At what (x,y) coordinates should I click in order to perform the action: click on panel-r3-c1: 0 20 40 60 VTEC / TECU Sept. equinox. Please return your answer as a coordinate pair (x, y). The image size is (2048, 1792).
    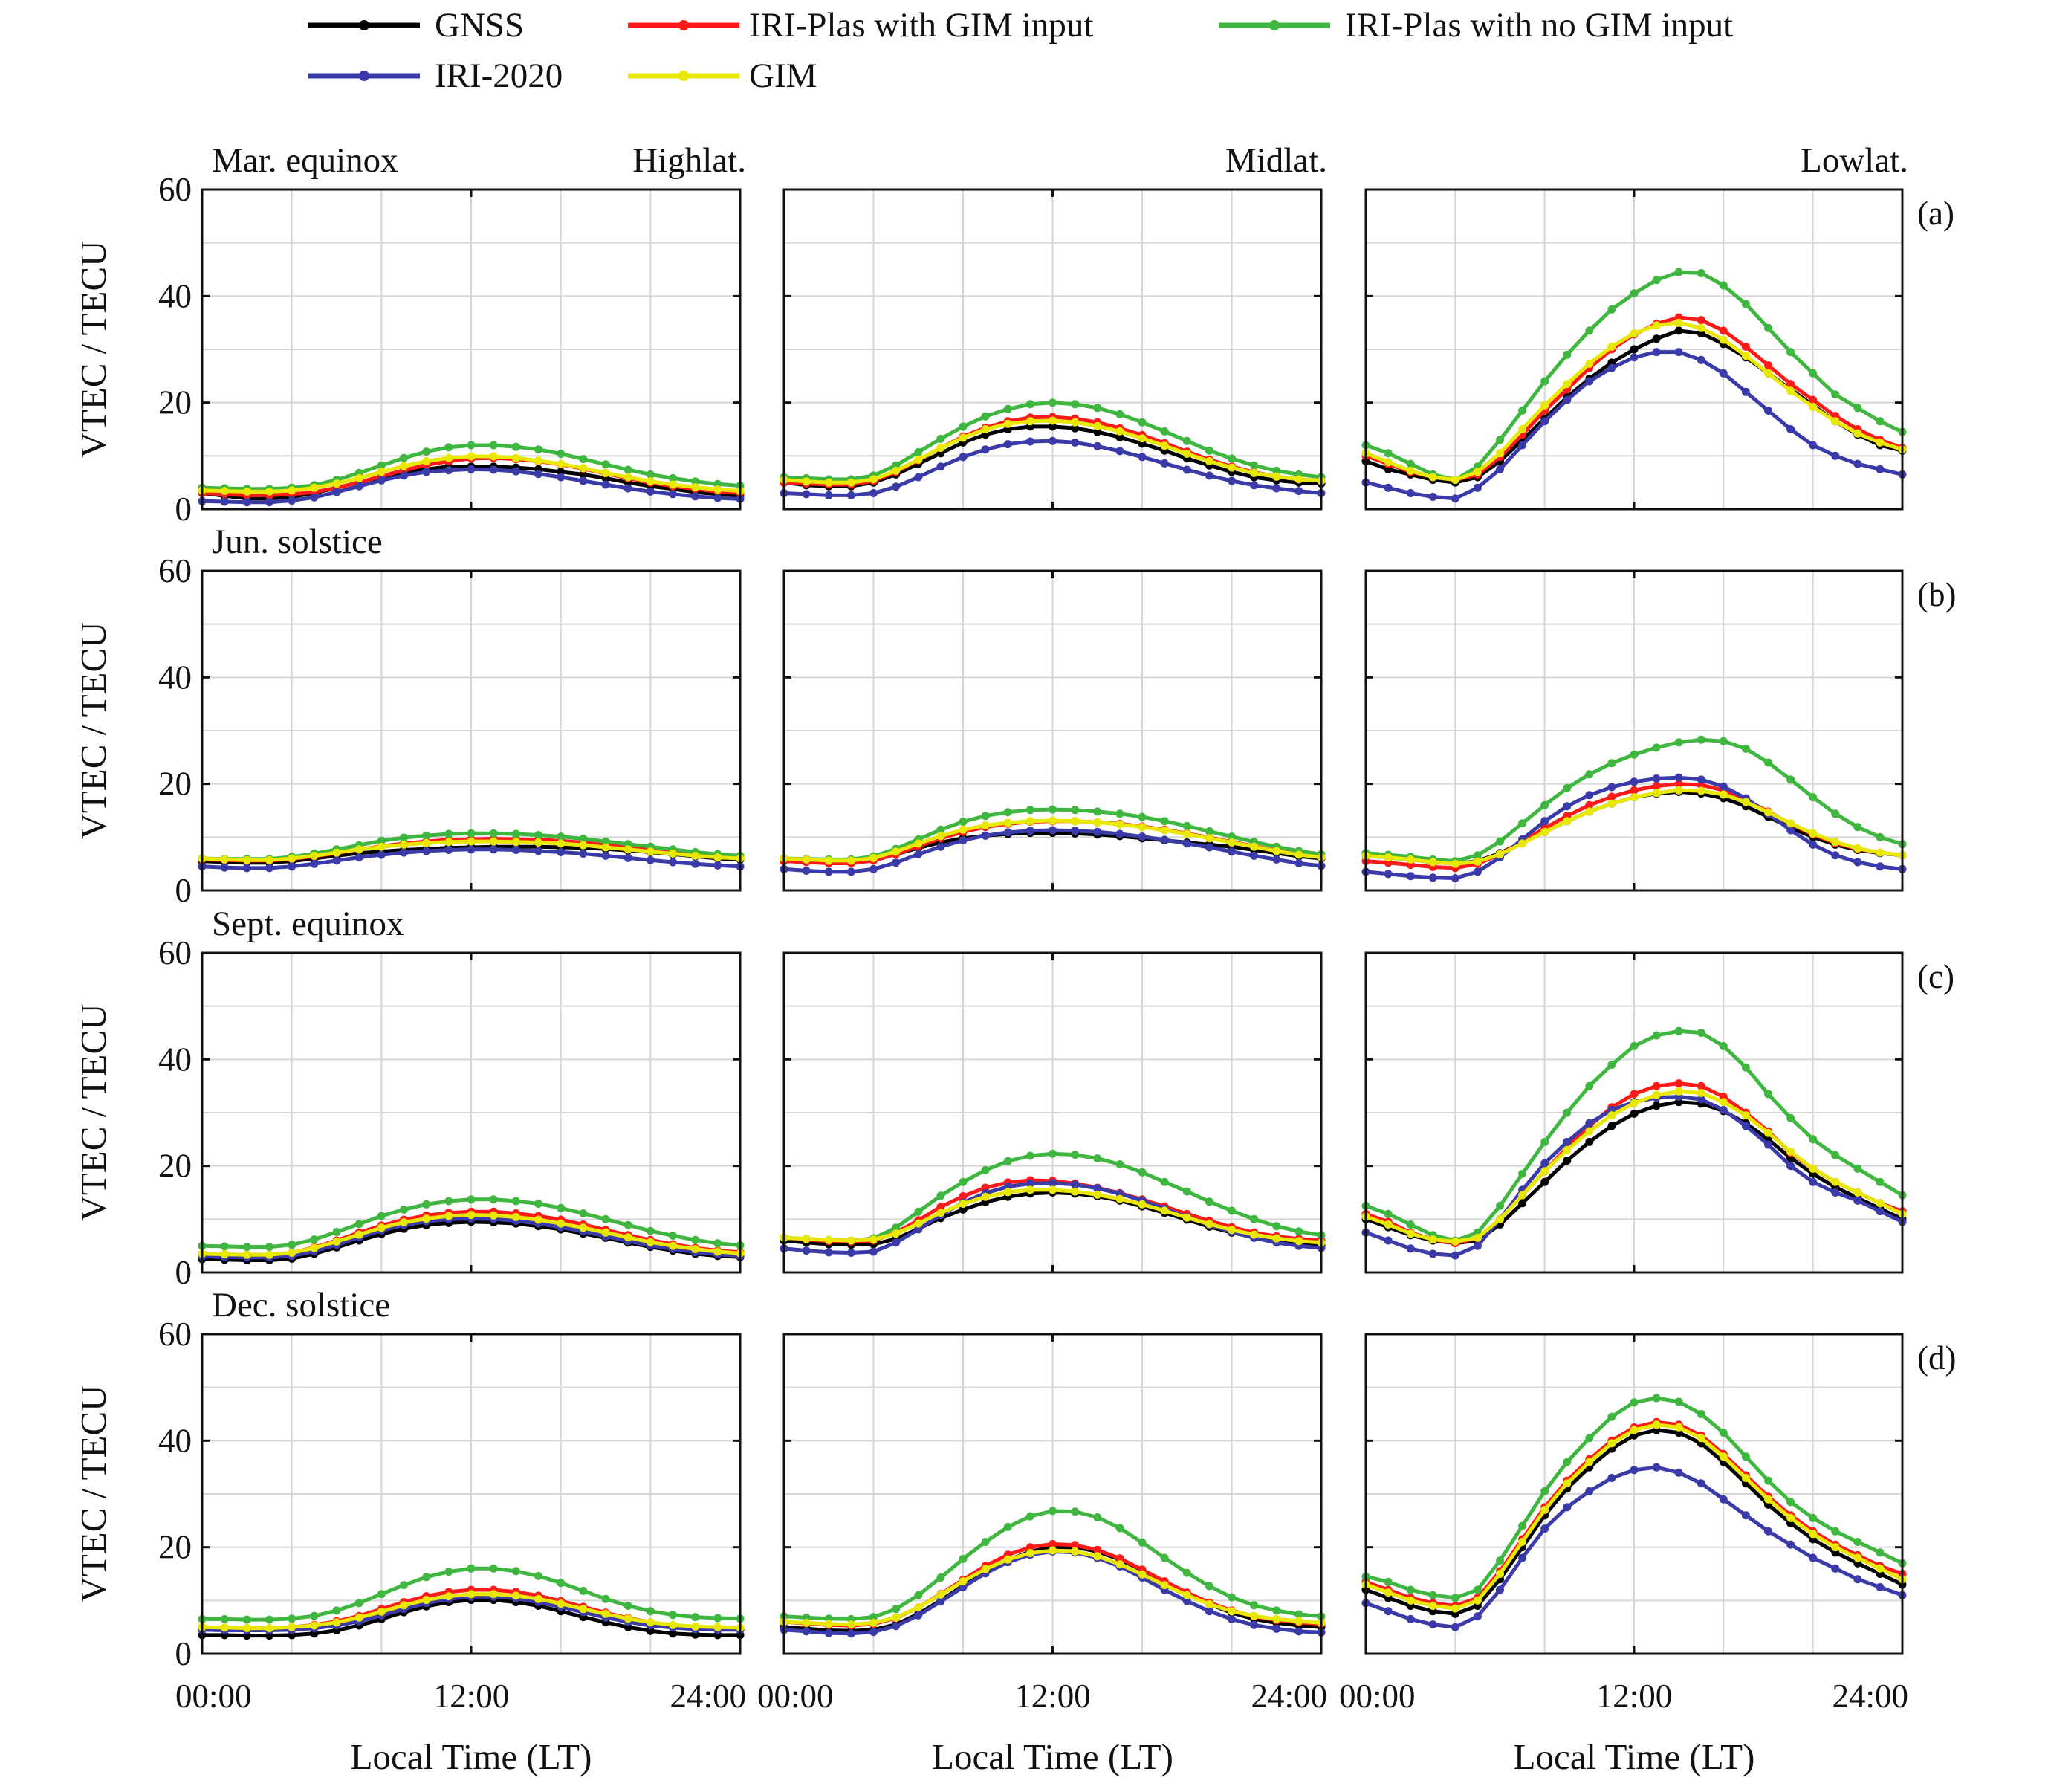
    Looking at the image, I should click on (409, 1098).